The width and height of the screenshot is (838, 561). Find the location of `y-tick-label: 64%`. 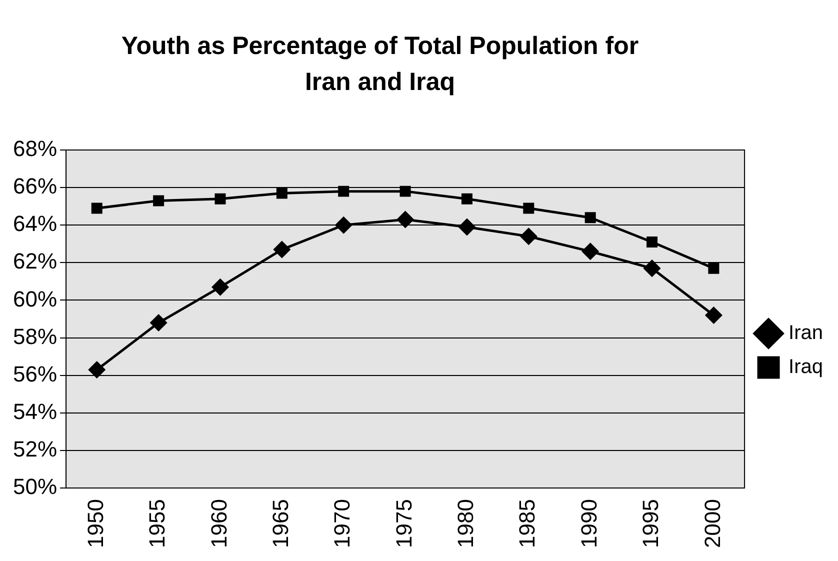

y-tick-label: 64% is located at coordinates (35, 223).